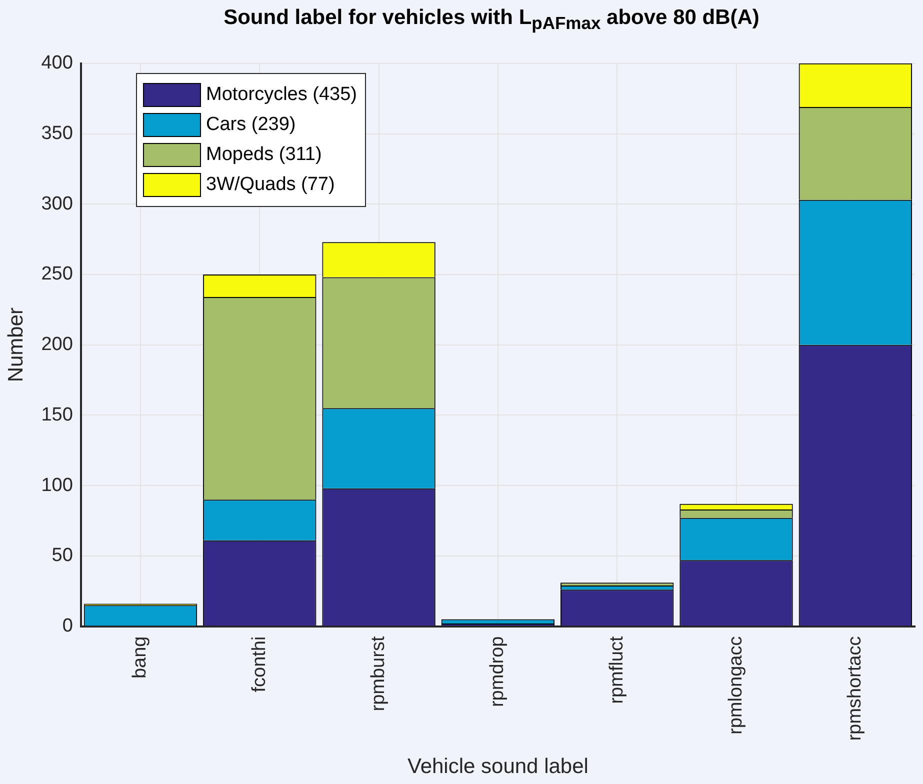  Describe the element at coordinates (617, 670) in the screenshot. I see `x-tick-label: rpmfluct` at that location.